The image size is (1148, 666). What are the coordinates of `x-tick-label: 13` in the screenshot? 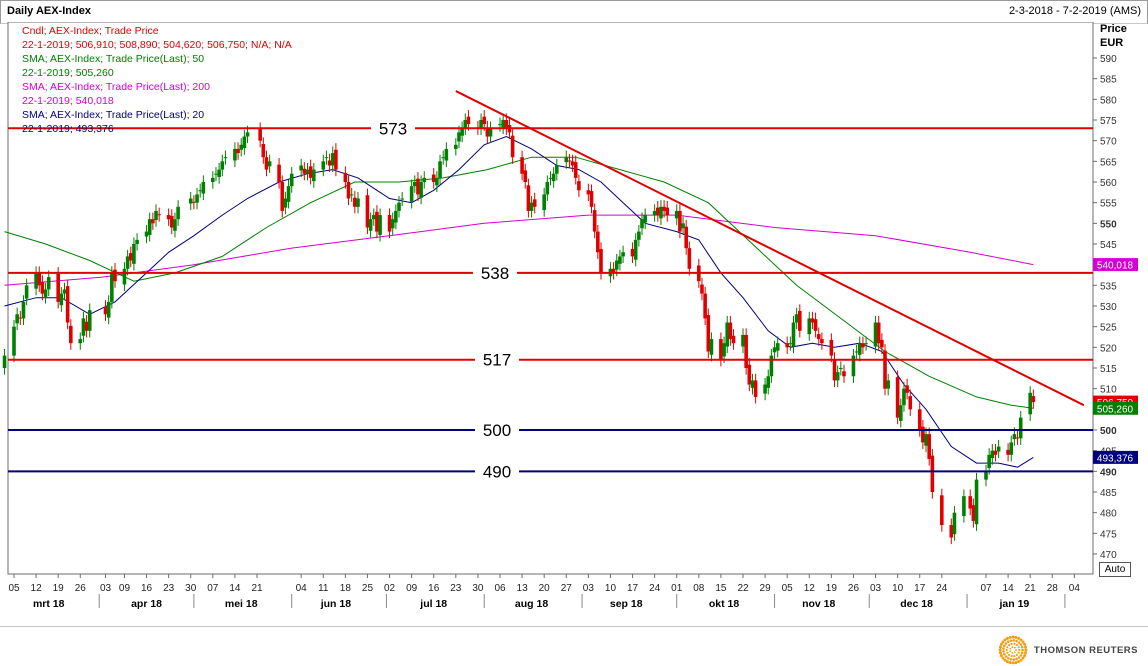 It's located at (523, 588).